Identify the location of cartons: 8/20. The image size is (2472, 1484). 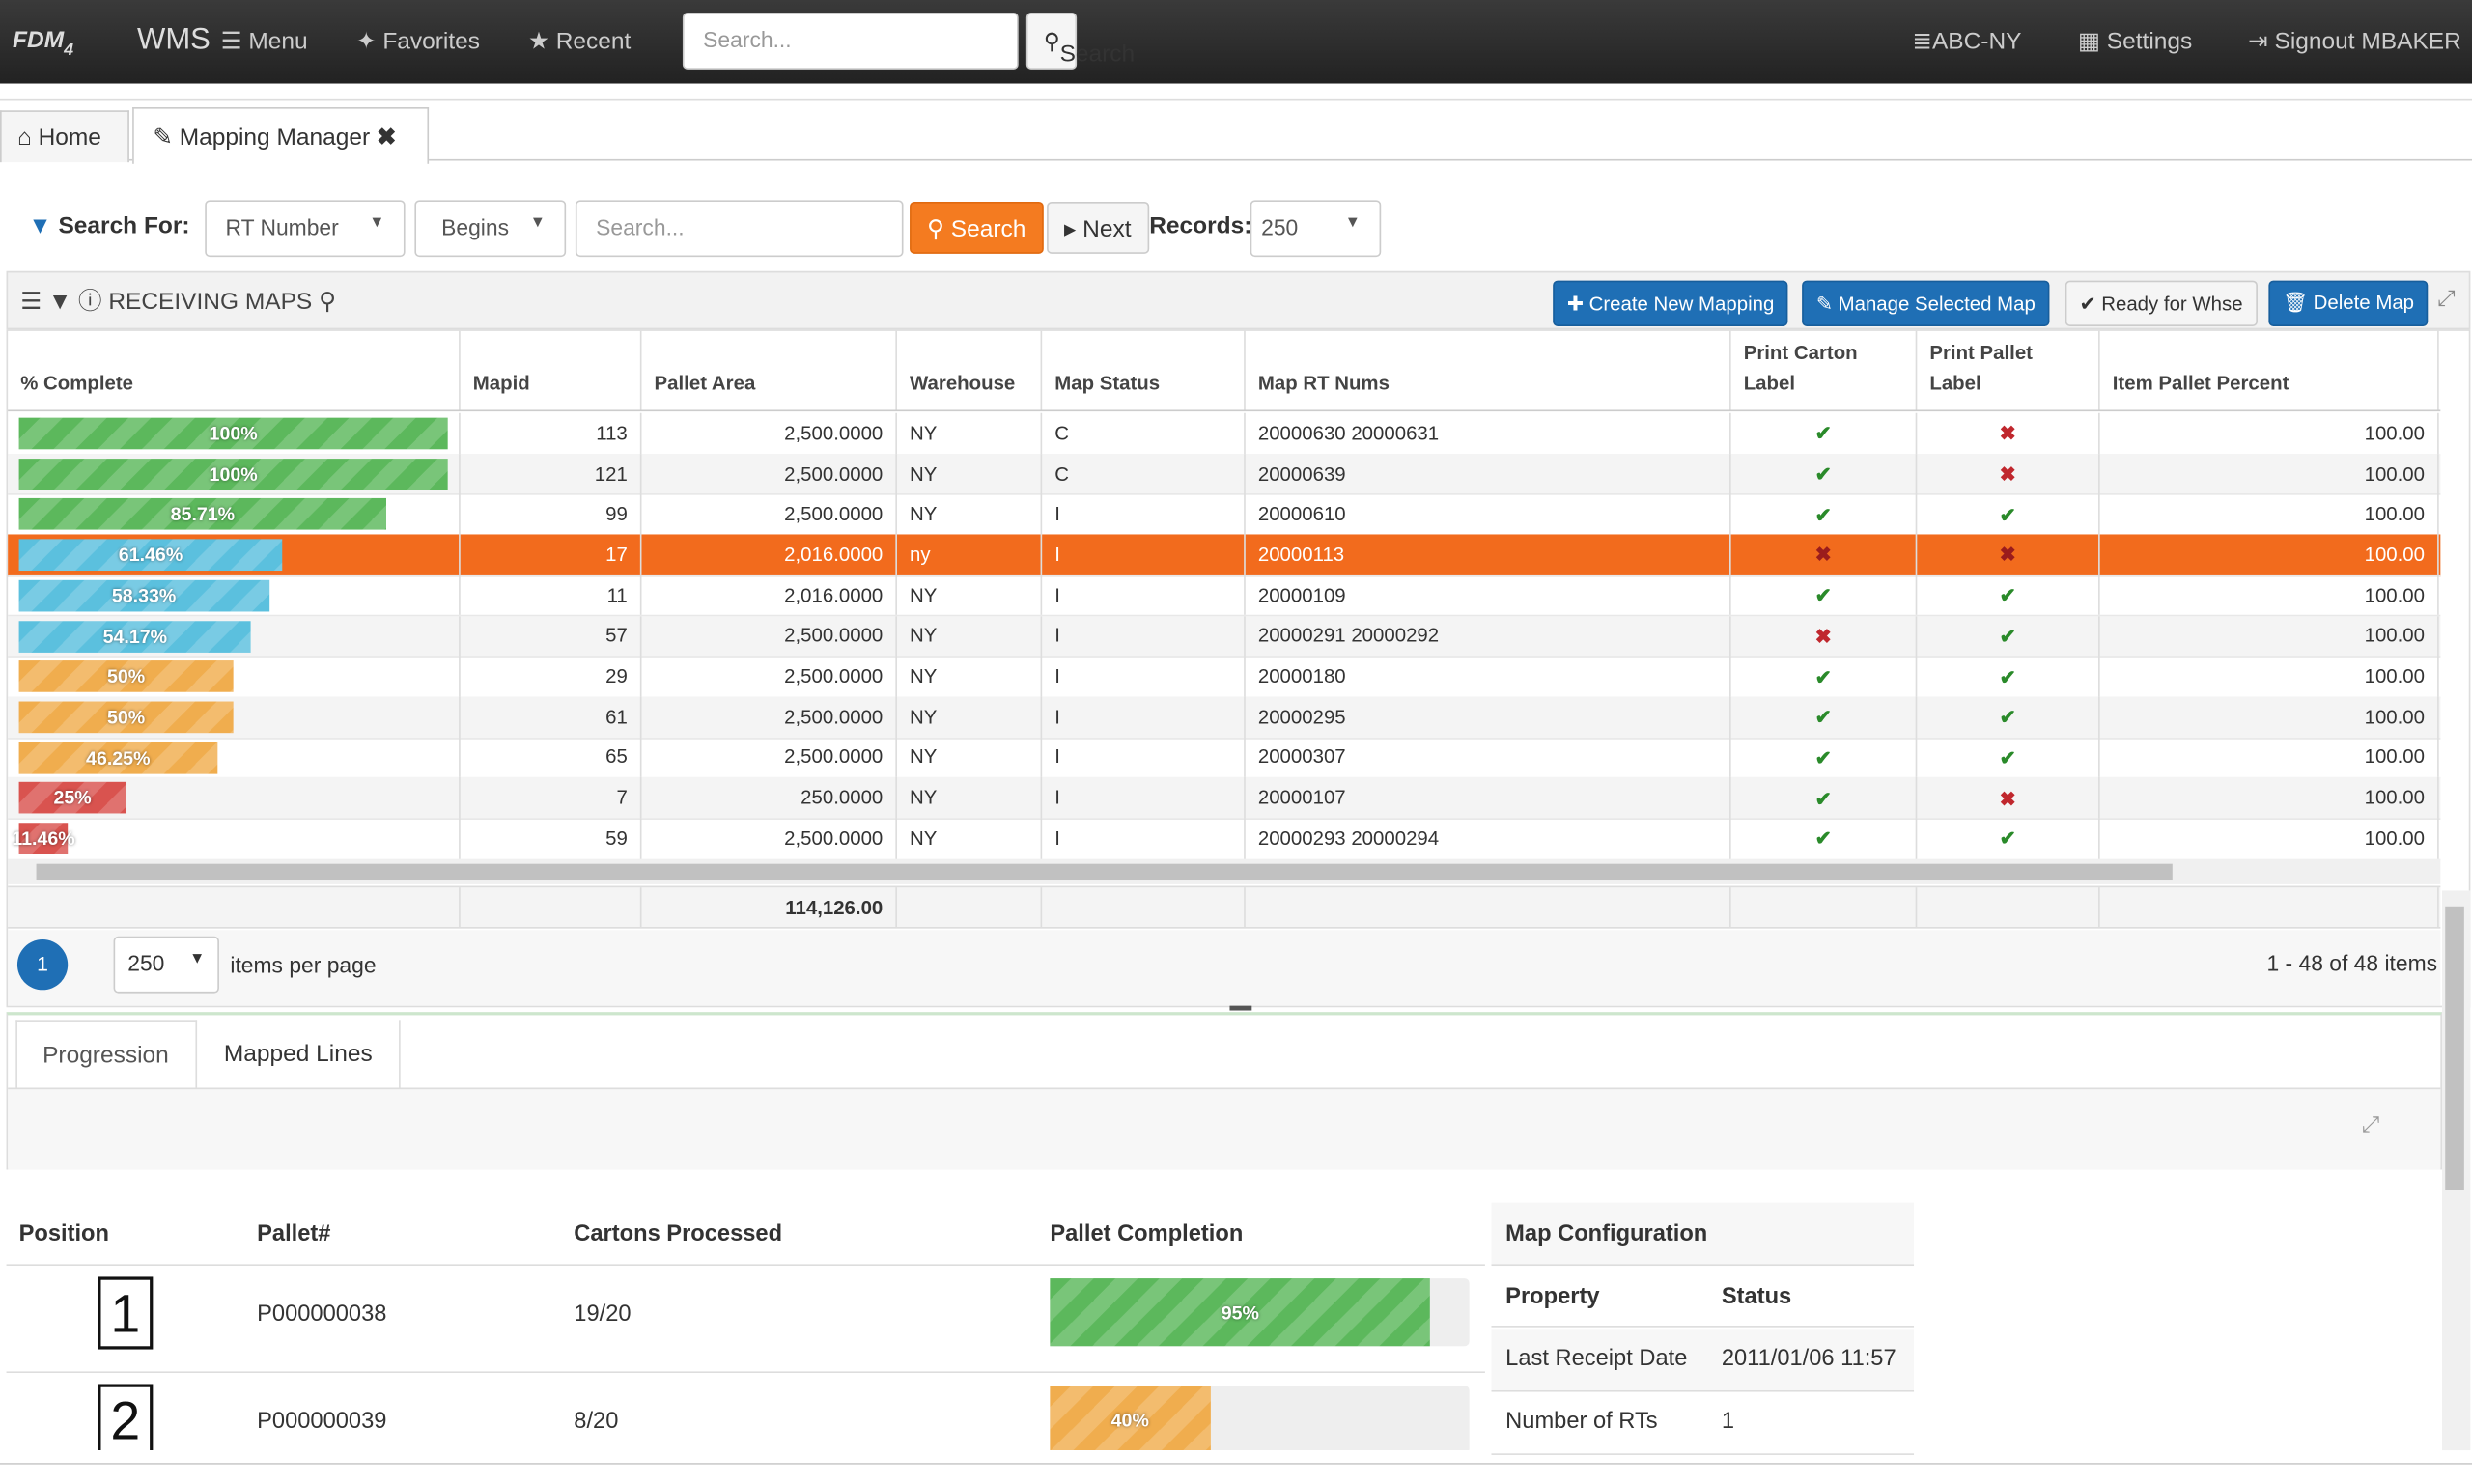
(596, 1422).